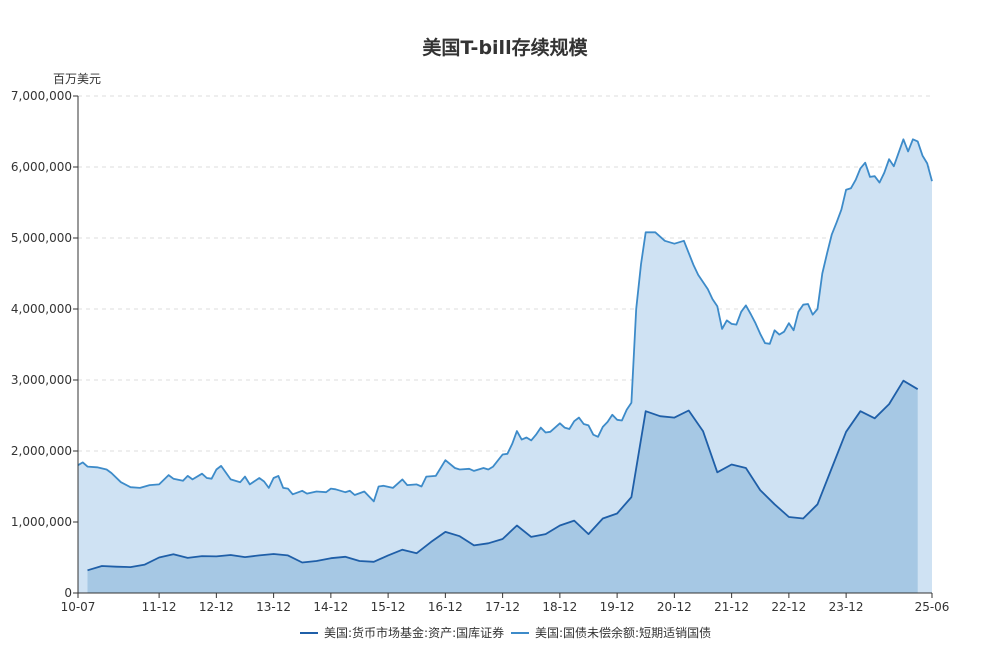 The image size is (1005, 671). Describe the element at coordinates (932, 607) in the screenshot. I see `x-tick-label: 25-06` at that location.